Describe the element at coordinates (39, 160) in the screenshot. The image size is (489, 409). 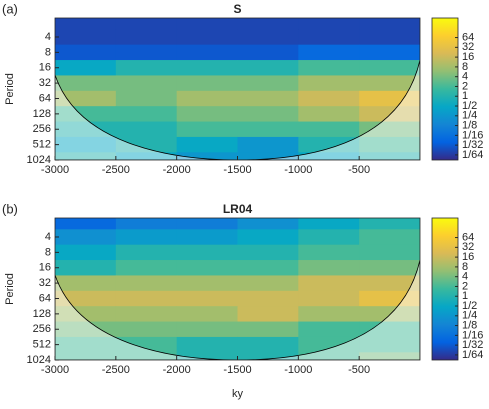
I see `y-tick-label: 1024` at that location.